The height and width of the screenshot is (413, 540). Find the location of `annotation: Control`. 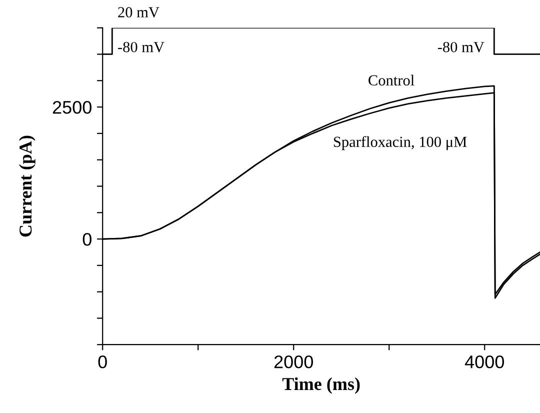

annotation: Control is located at coordinates (391, 80).